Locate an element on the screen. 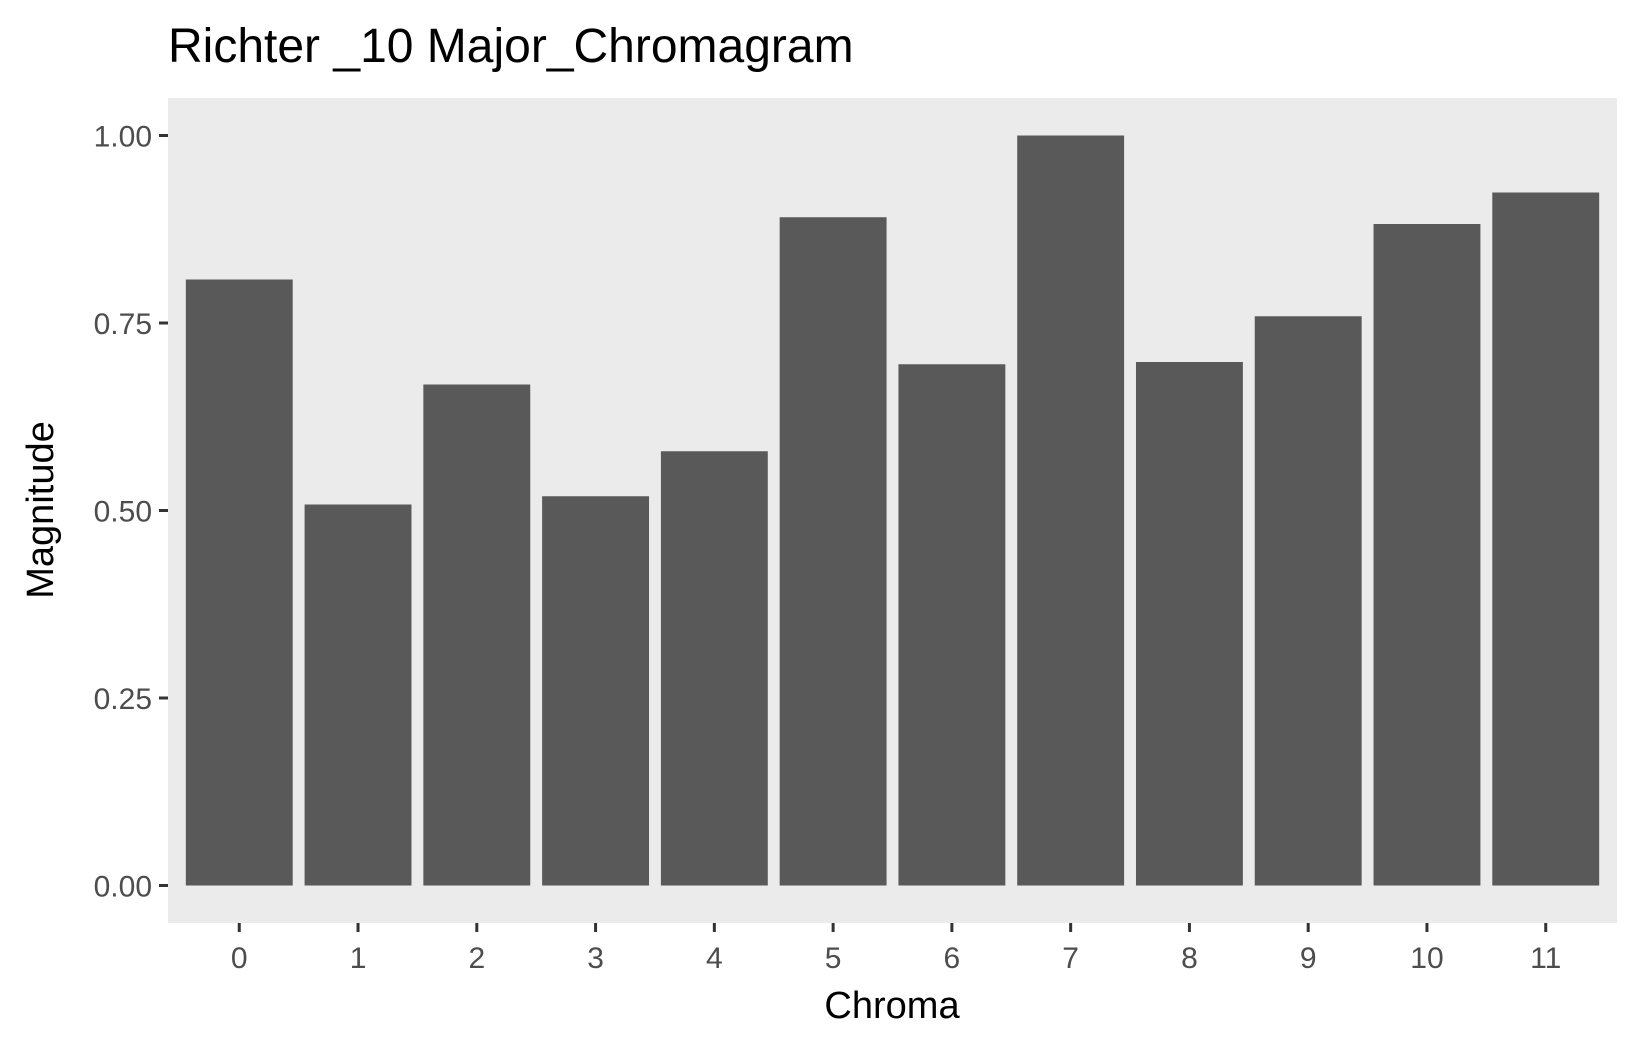  x-tick-label: 4 is located at coordinates (714, 958).